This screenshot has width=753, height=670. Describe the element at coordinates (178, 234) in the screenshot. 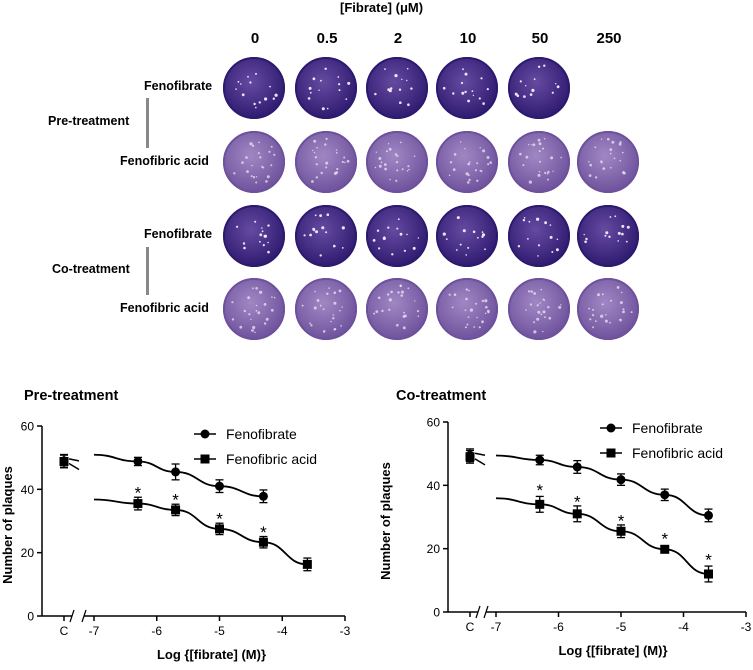

I see `row-label-co-fenofibrate: Fenofibrate` at that location.